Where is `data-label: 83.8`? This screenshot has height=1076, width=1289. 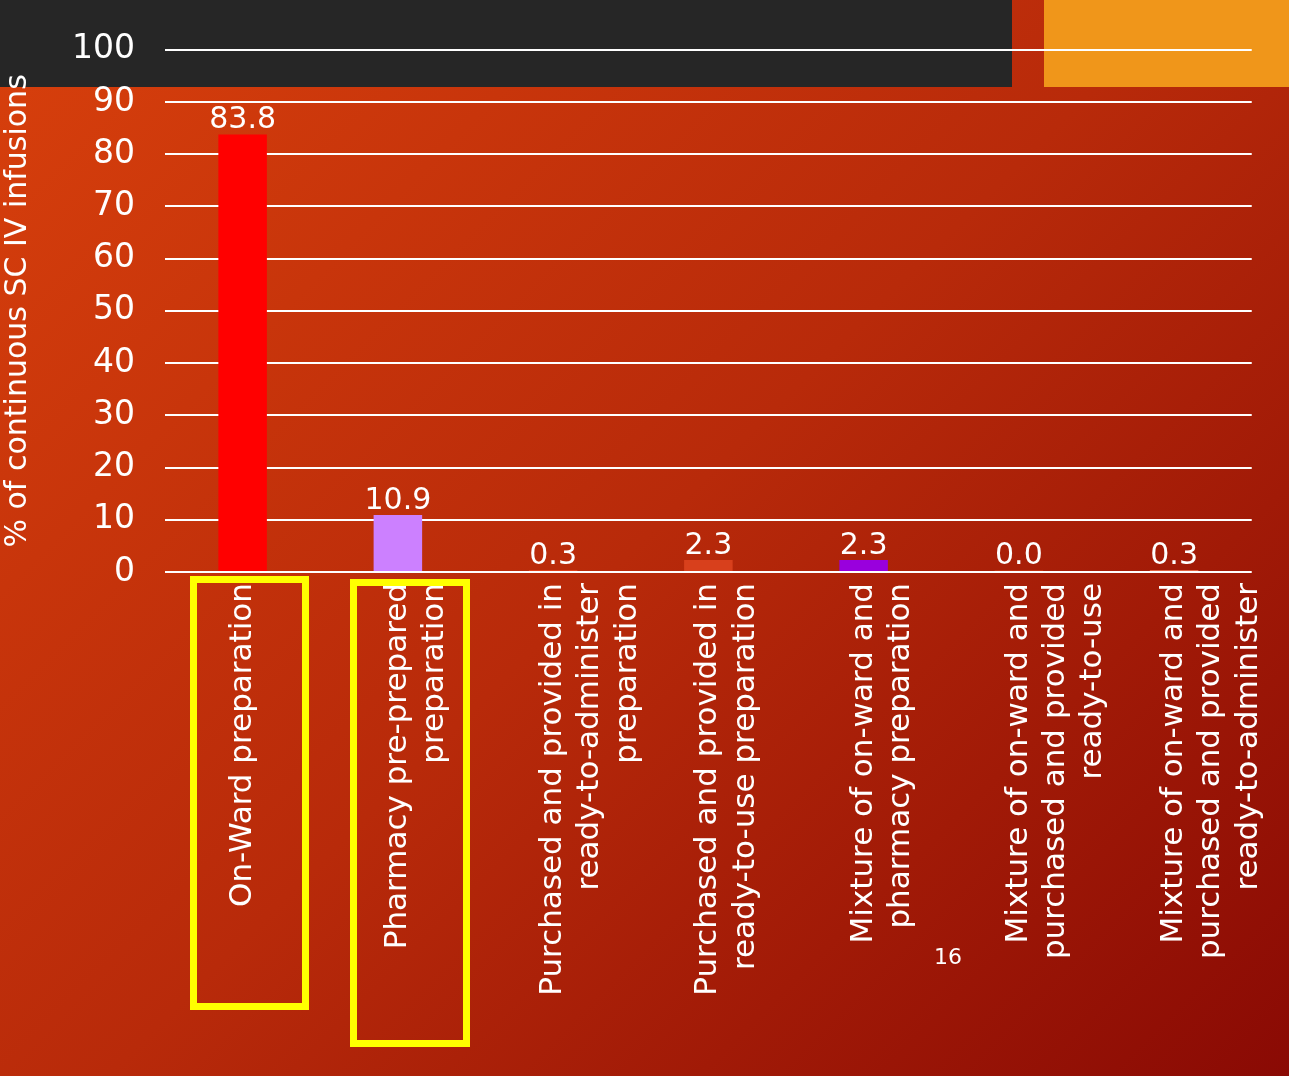 data-label: 83.8 is located at coordinates (243, 118).